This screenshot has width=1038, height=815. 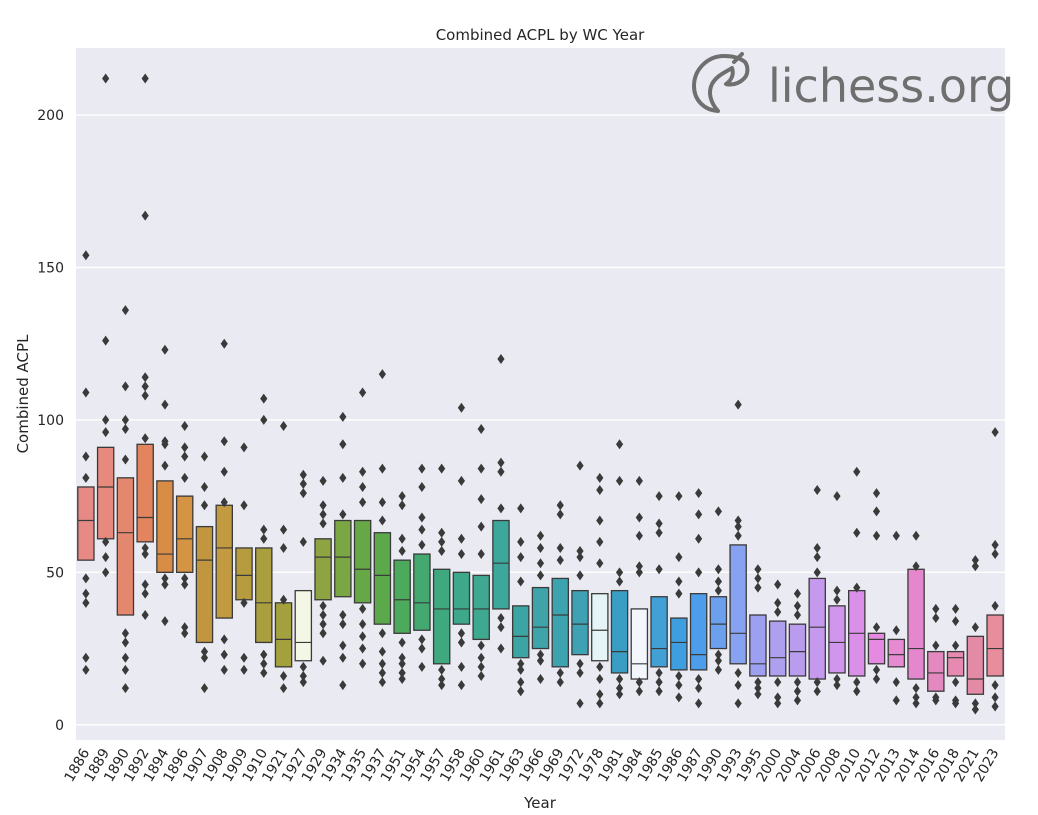 I want to click on box-1934, so click(x=343, y=551).